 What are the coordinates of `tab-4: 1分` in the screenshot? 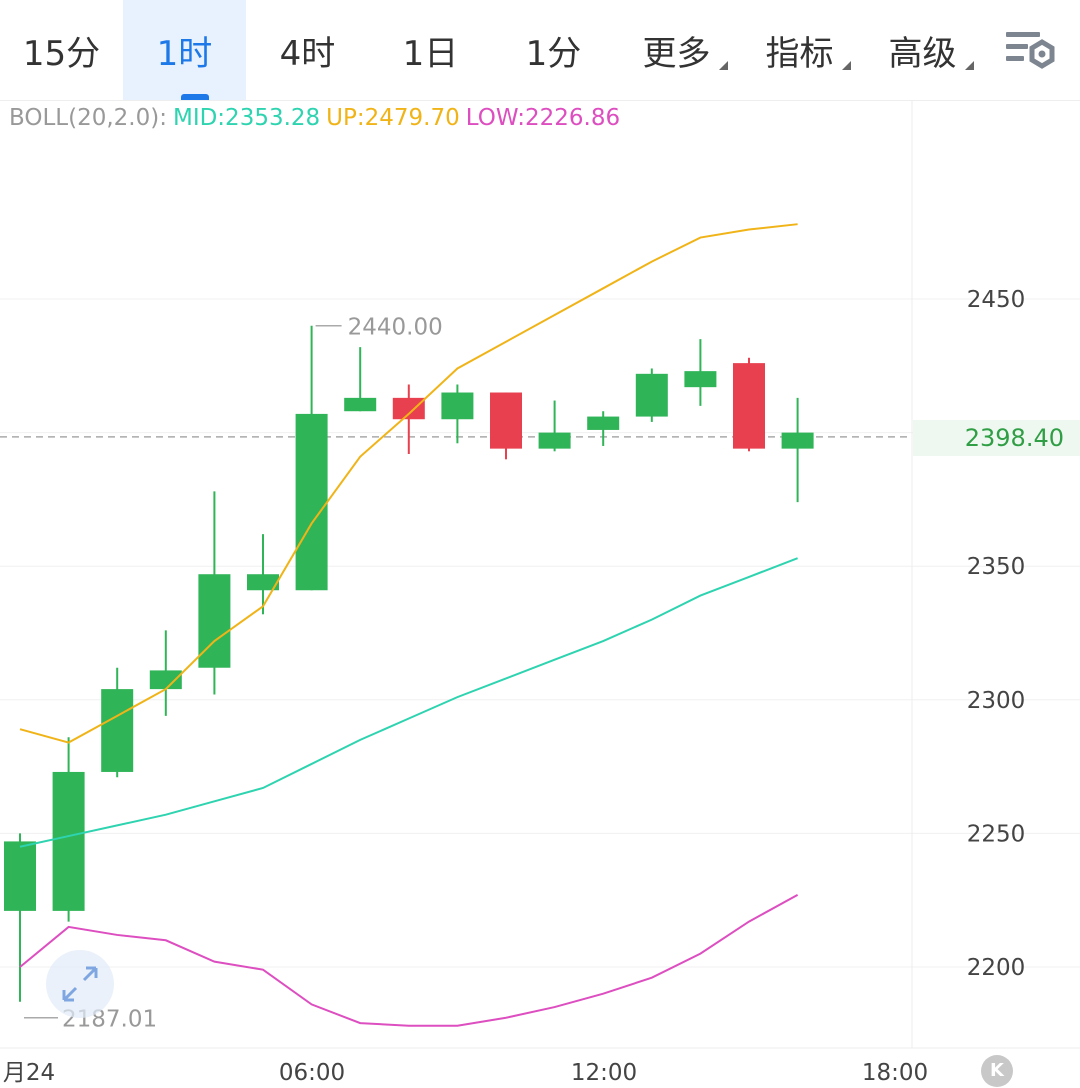 It's located at (553, 50).